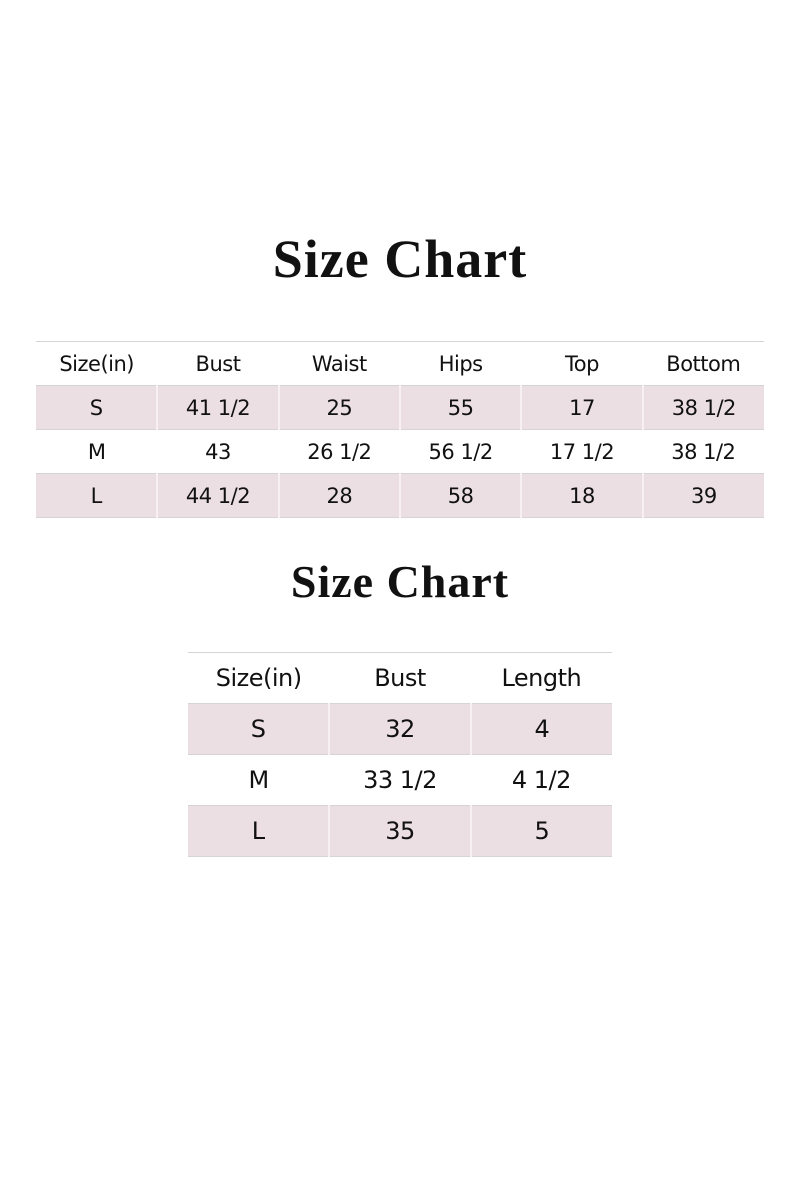  Describe the element at coordinates (338, 495) in the screenshot. I see `table-cell: 28` at that location.